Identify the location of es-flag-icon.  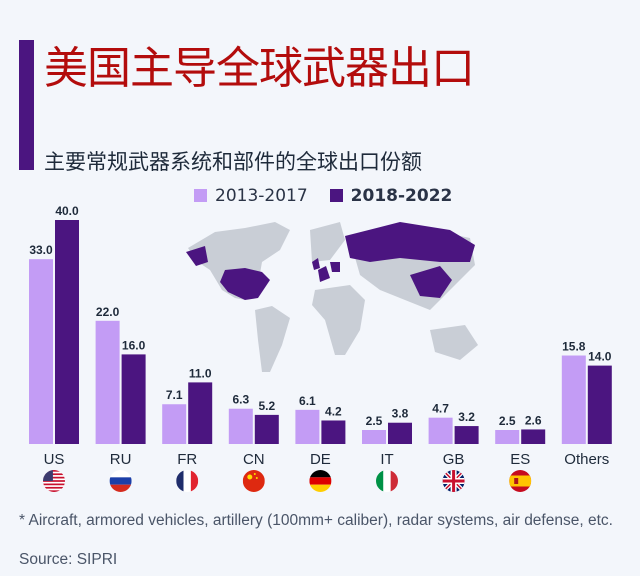
(520, 481).